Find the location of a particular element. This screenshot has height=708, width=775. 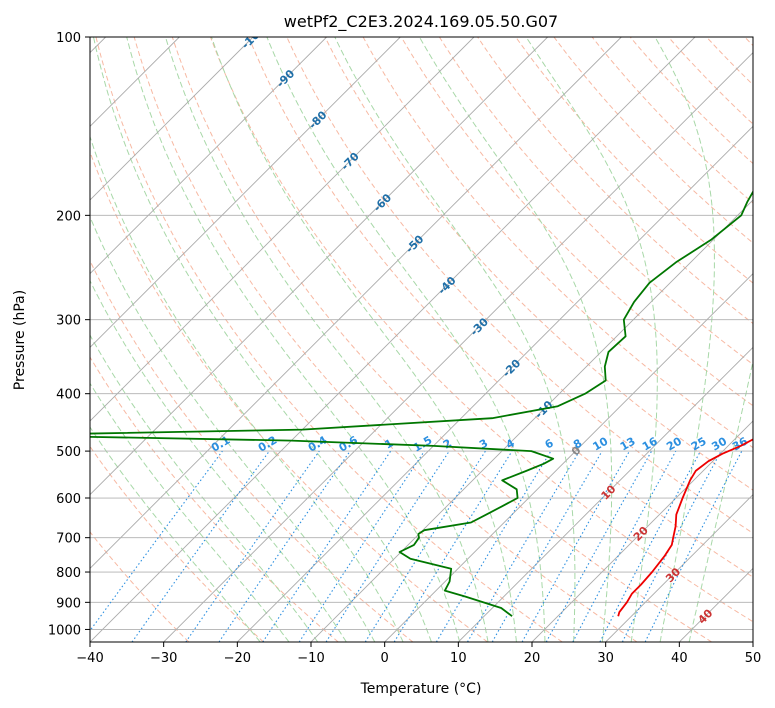

y-tick-label: 1000 is located at coordinates (64, 630).